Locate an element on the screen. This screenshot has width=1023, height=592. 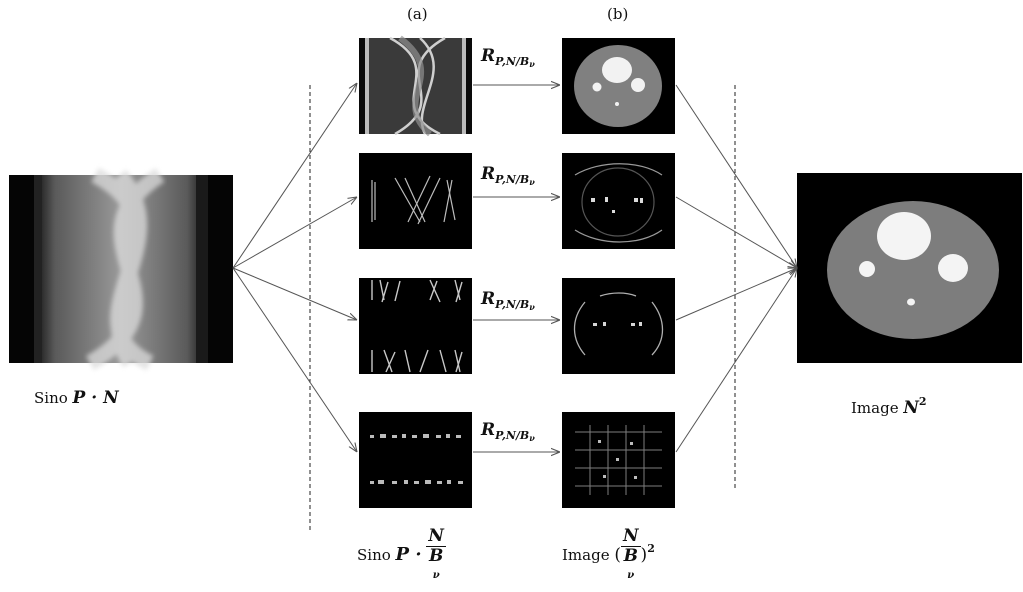
operator-label-3: RP,N/Bν is located at coordinates (508, 300).